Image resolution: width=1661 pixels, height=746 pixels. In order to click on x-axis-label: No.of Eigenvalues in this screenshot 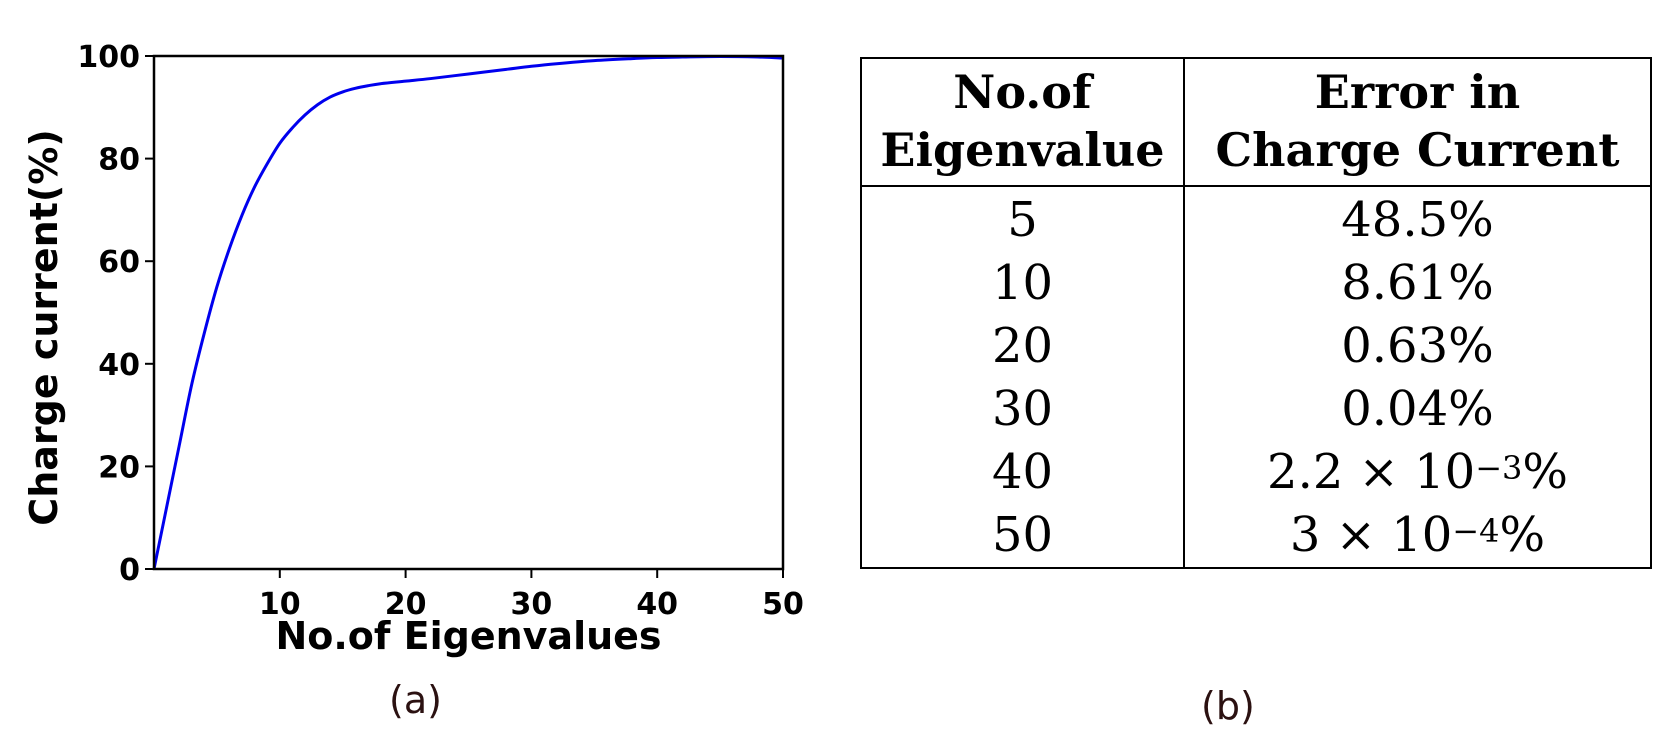, I will do `click(468, 636)`.